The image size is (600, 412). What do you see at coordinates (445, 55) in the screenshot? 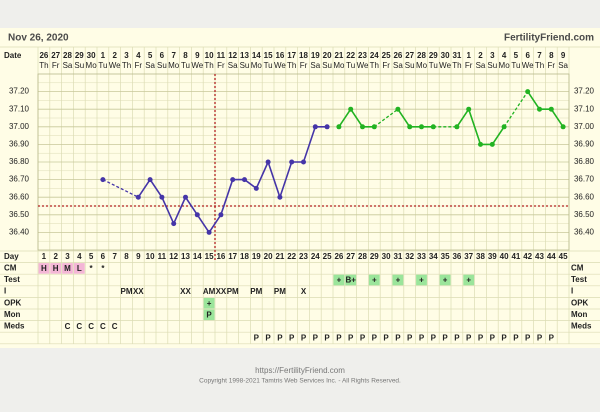
I see `date-label: 30` at bounding box center [445, 55].